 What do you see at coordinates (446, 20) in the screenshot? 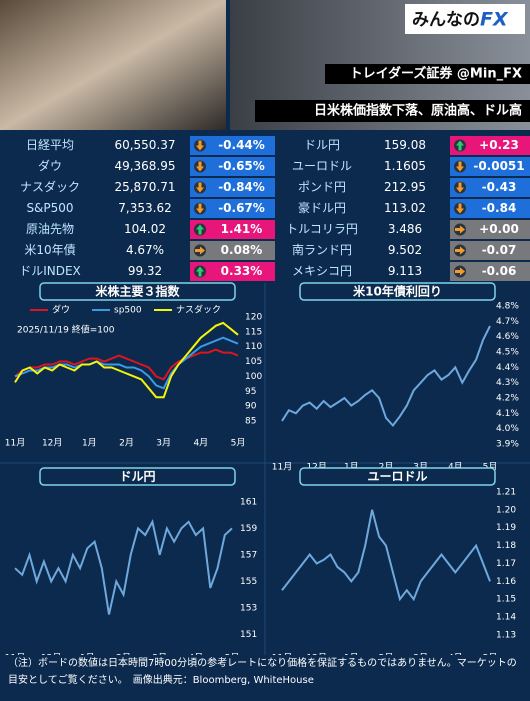
I see `logo: みんなの` at bounding box center [446, 20].